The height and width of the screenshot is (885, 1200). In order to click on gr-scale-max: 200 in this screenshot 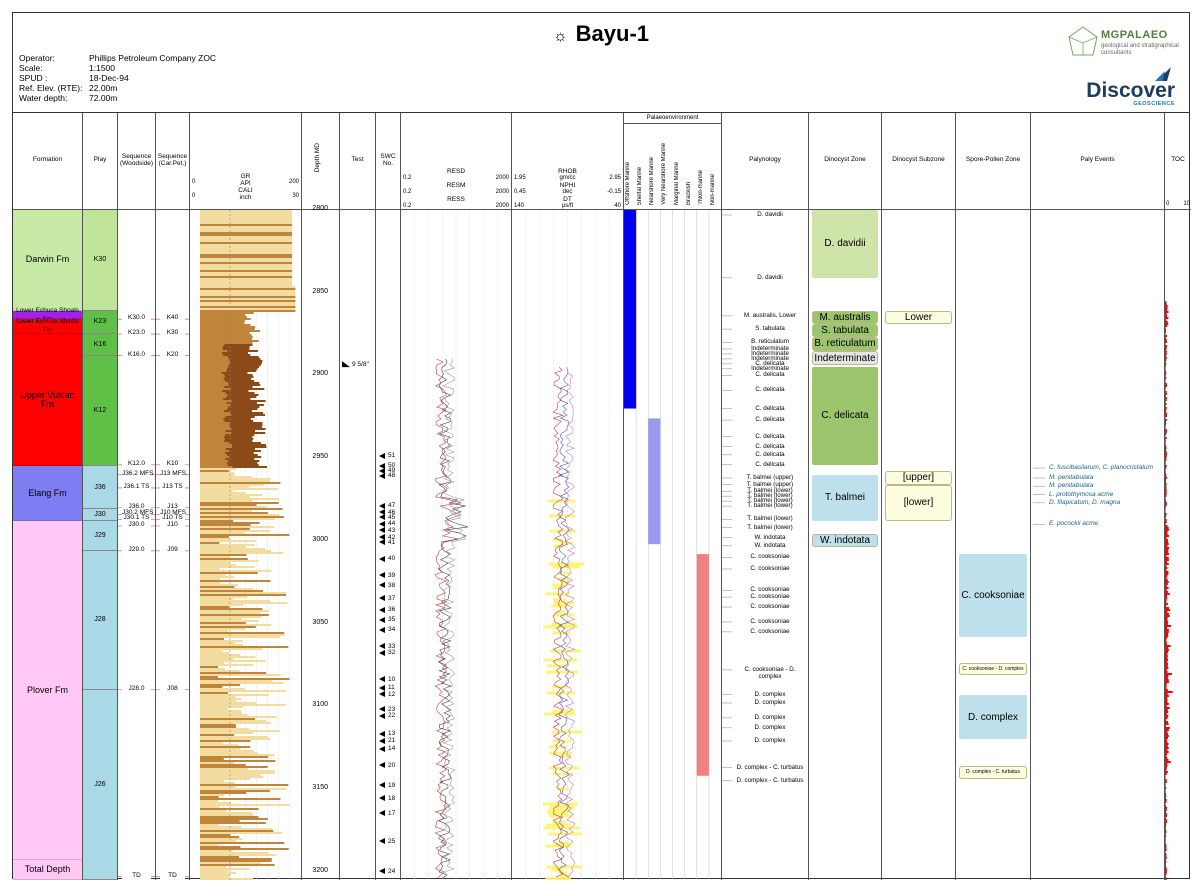, I will do `click(293, 182)`.